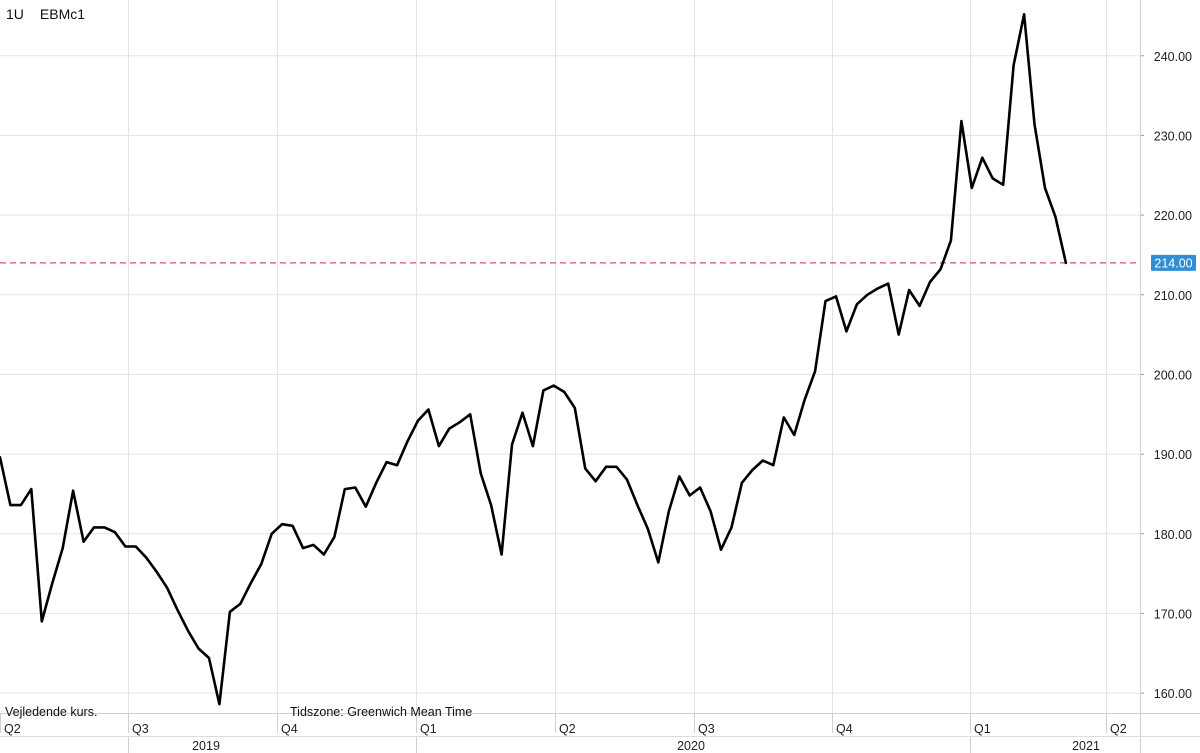 The width and height of the screenshot is (1200, 753). What do you see at coordinates (15, 14) in the screenshot?
I see `interval-label: 1U` at bounding box center [15, 14].